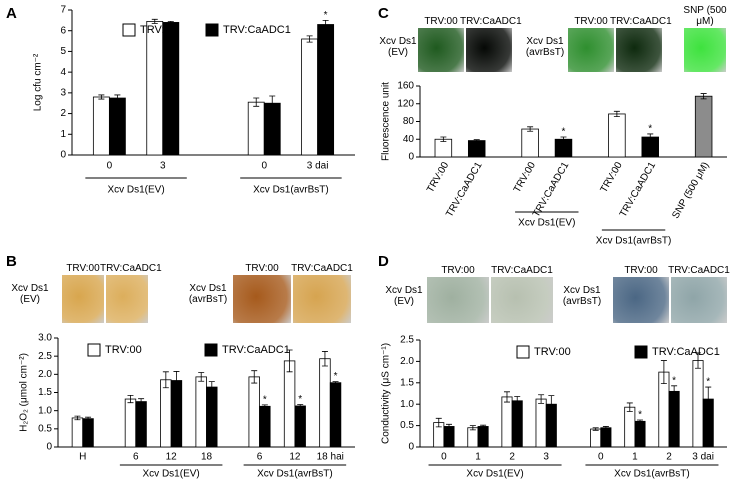 Image resolution: width=737 pixels, height=479 pixels. I want to click on y-tick-label: 160, so click(405, 86).